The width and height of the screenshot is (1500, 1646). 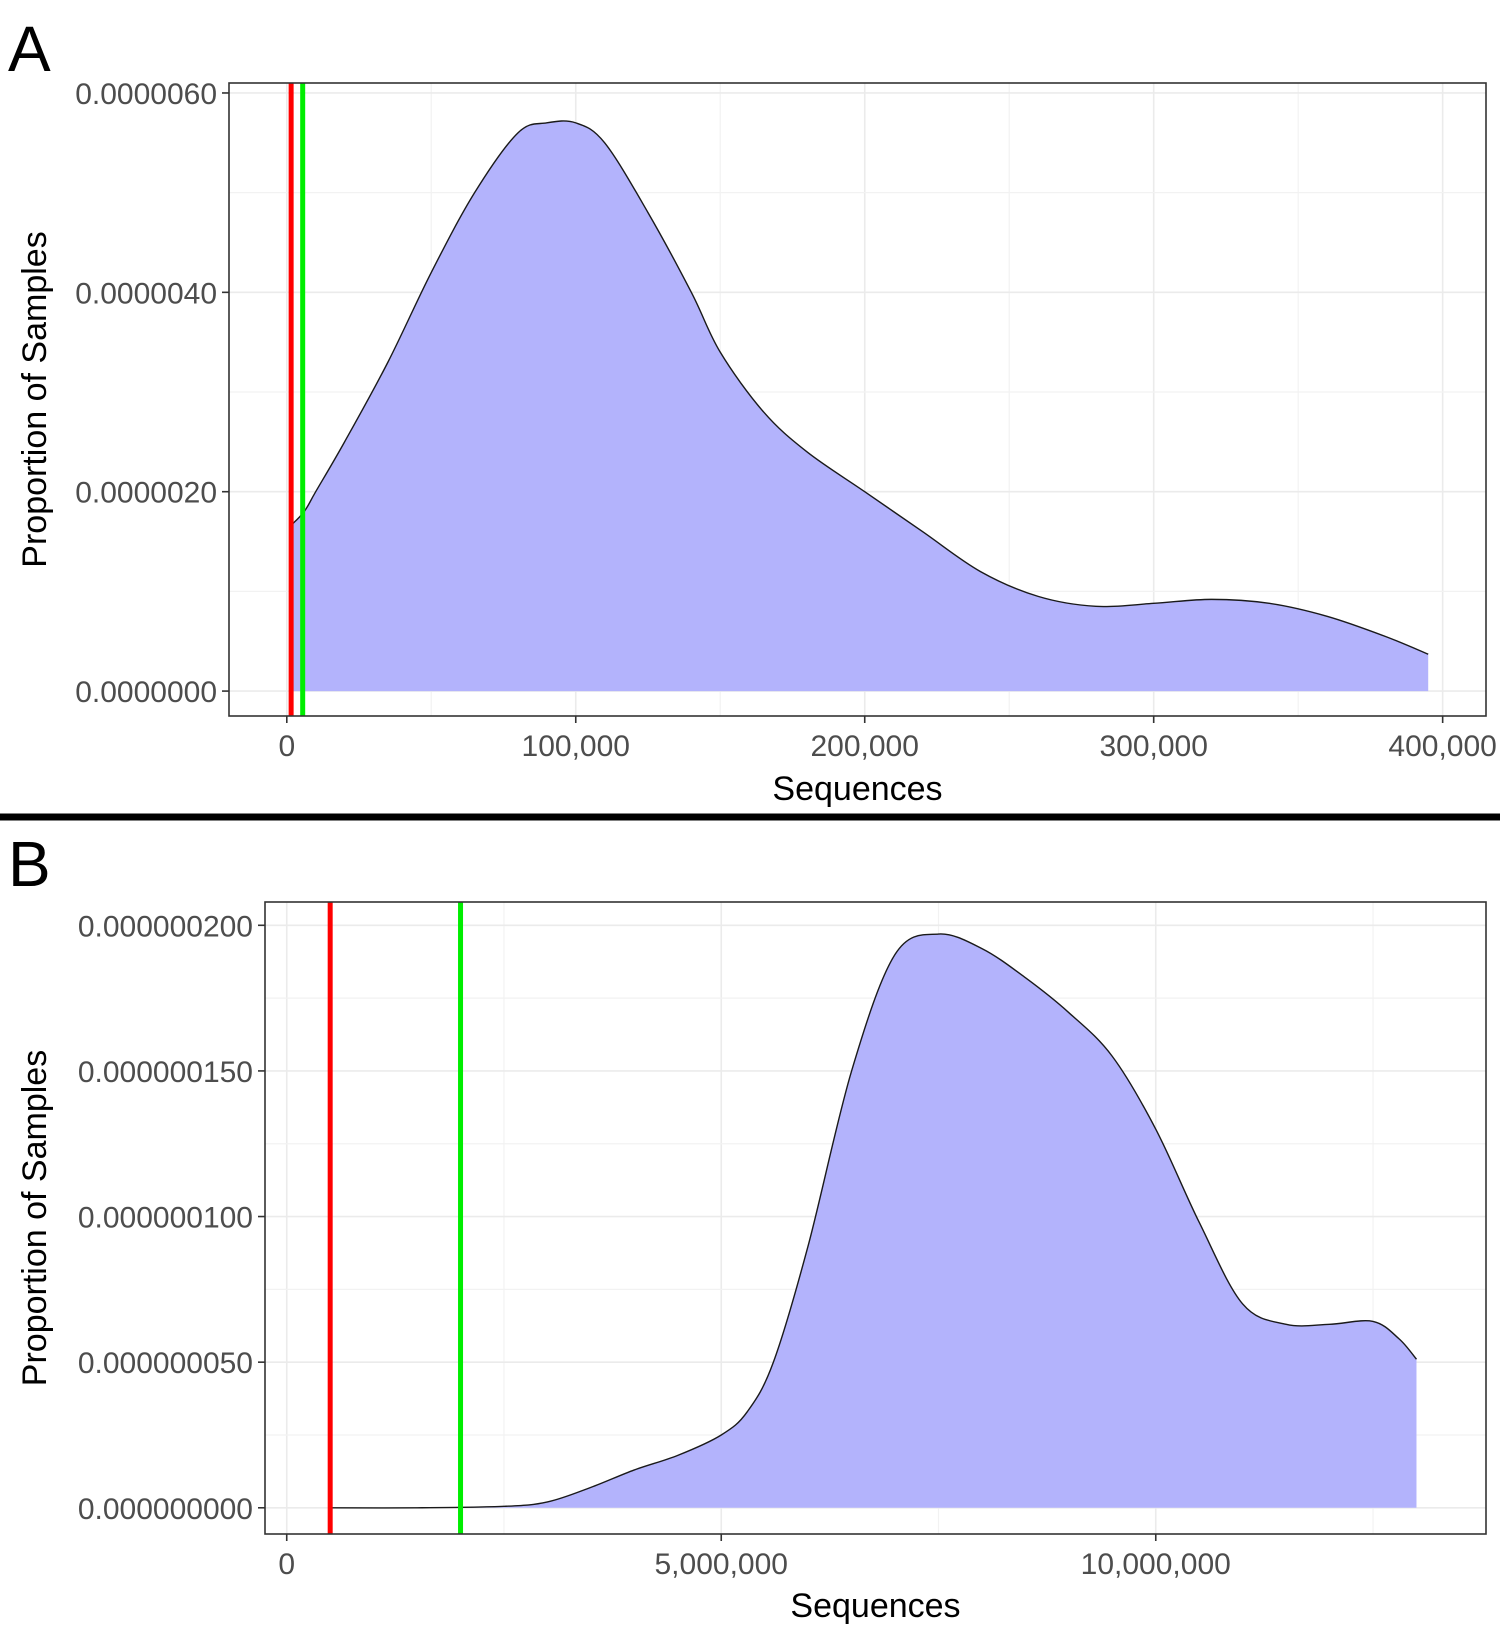 I want to click on x-tick-label: 300,000, so click(x=1153, y=746).